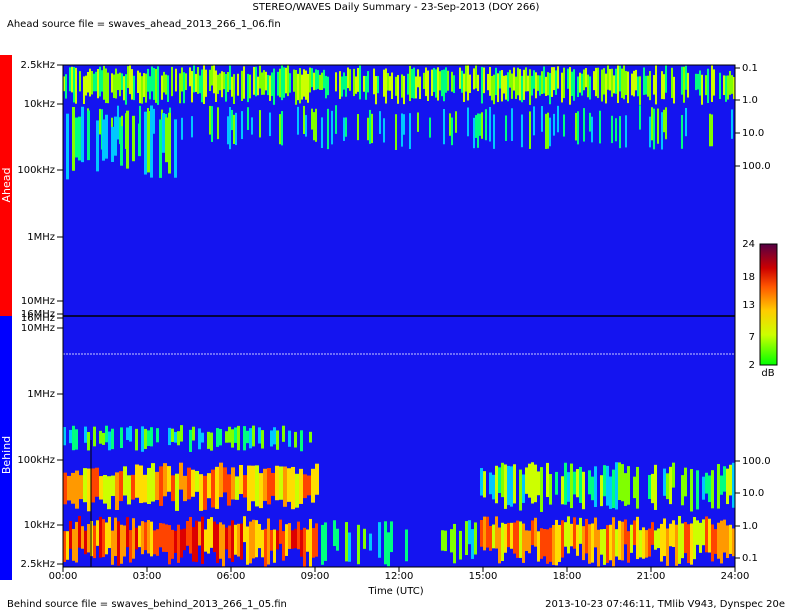 Image resolution: width=792 pixels, height=612 pixels. Describe the element at coordinates (768, 304) in the screenshot. I see `colorbar` at that location.